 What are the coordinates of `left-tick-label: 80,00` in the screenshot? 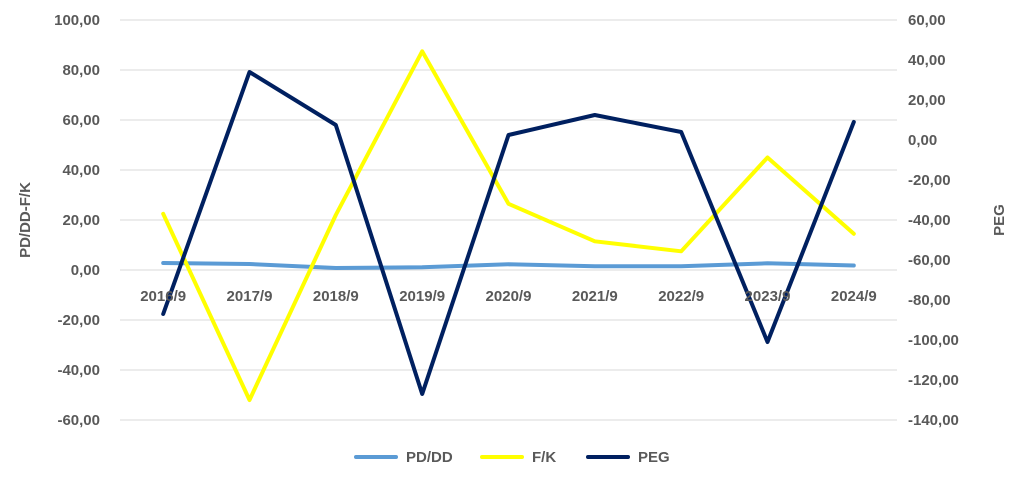 It's located at (81, 70).